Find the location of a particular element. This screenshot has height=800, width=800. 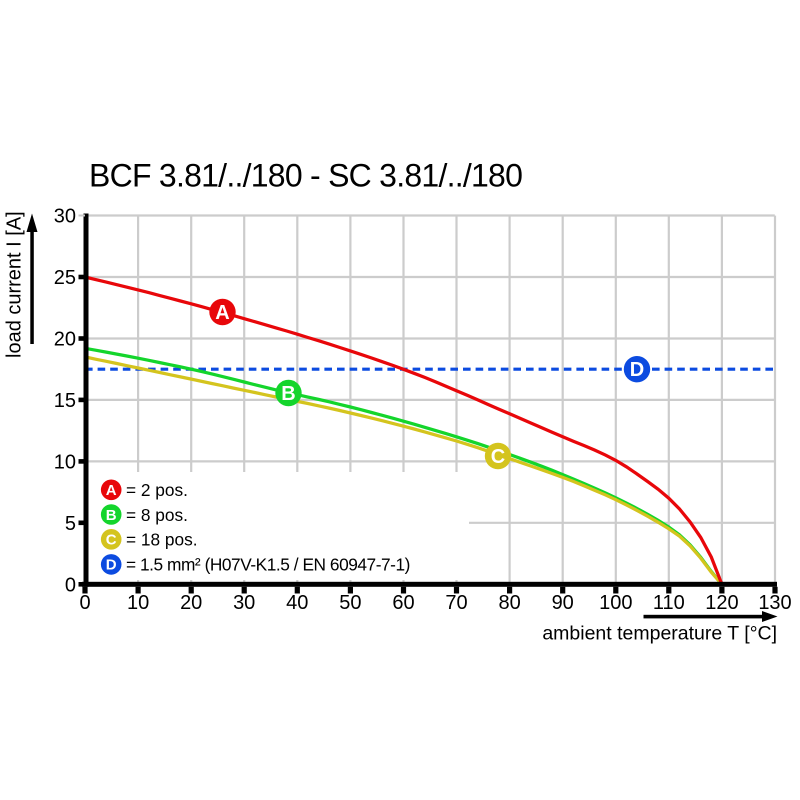

svg-text: 130 is located at coordinates (774, 603).